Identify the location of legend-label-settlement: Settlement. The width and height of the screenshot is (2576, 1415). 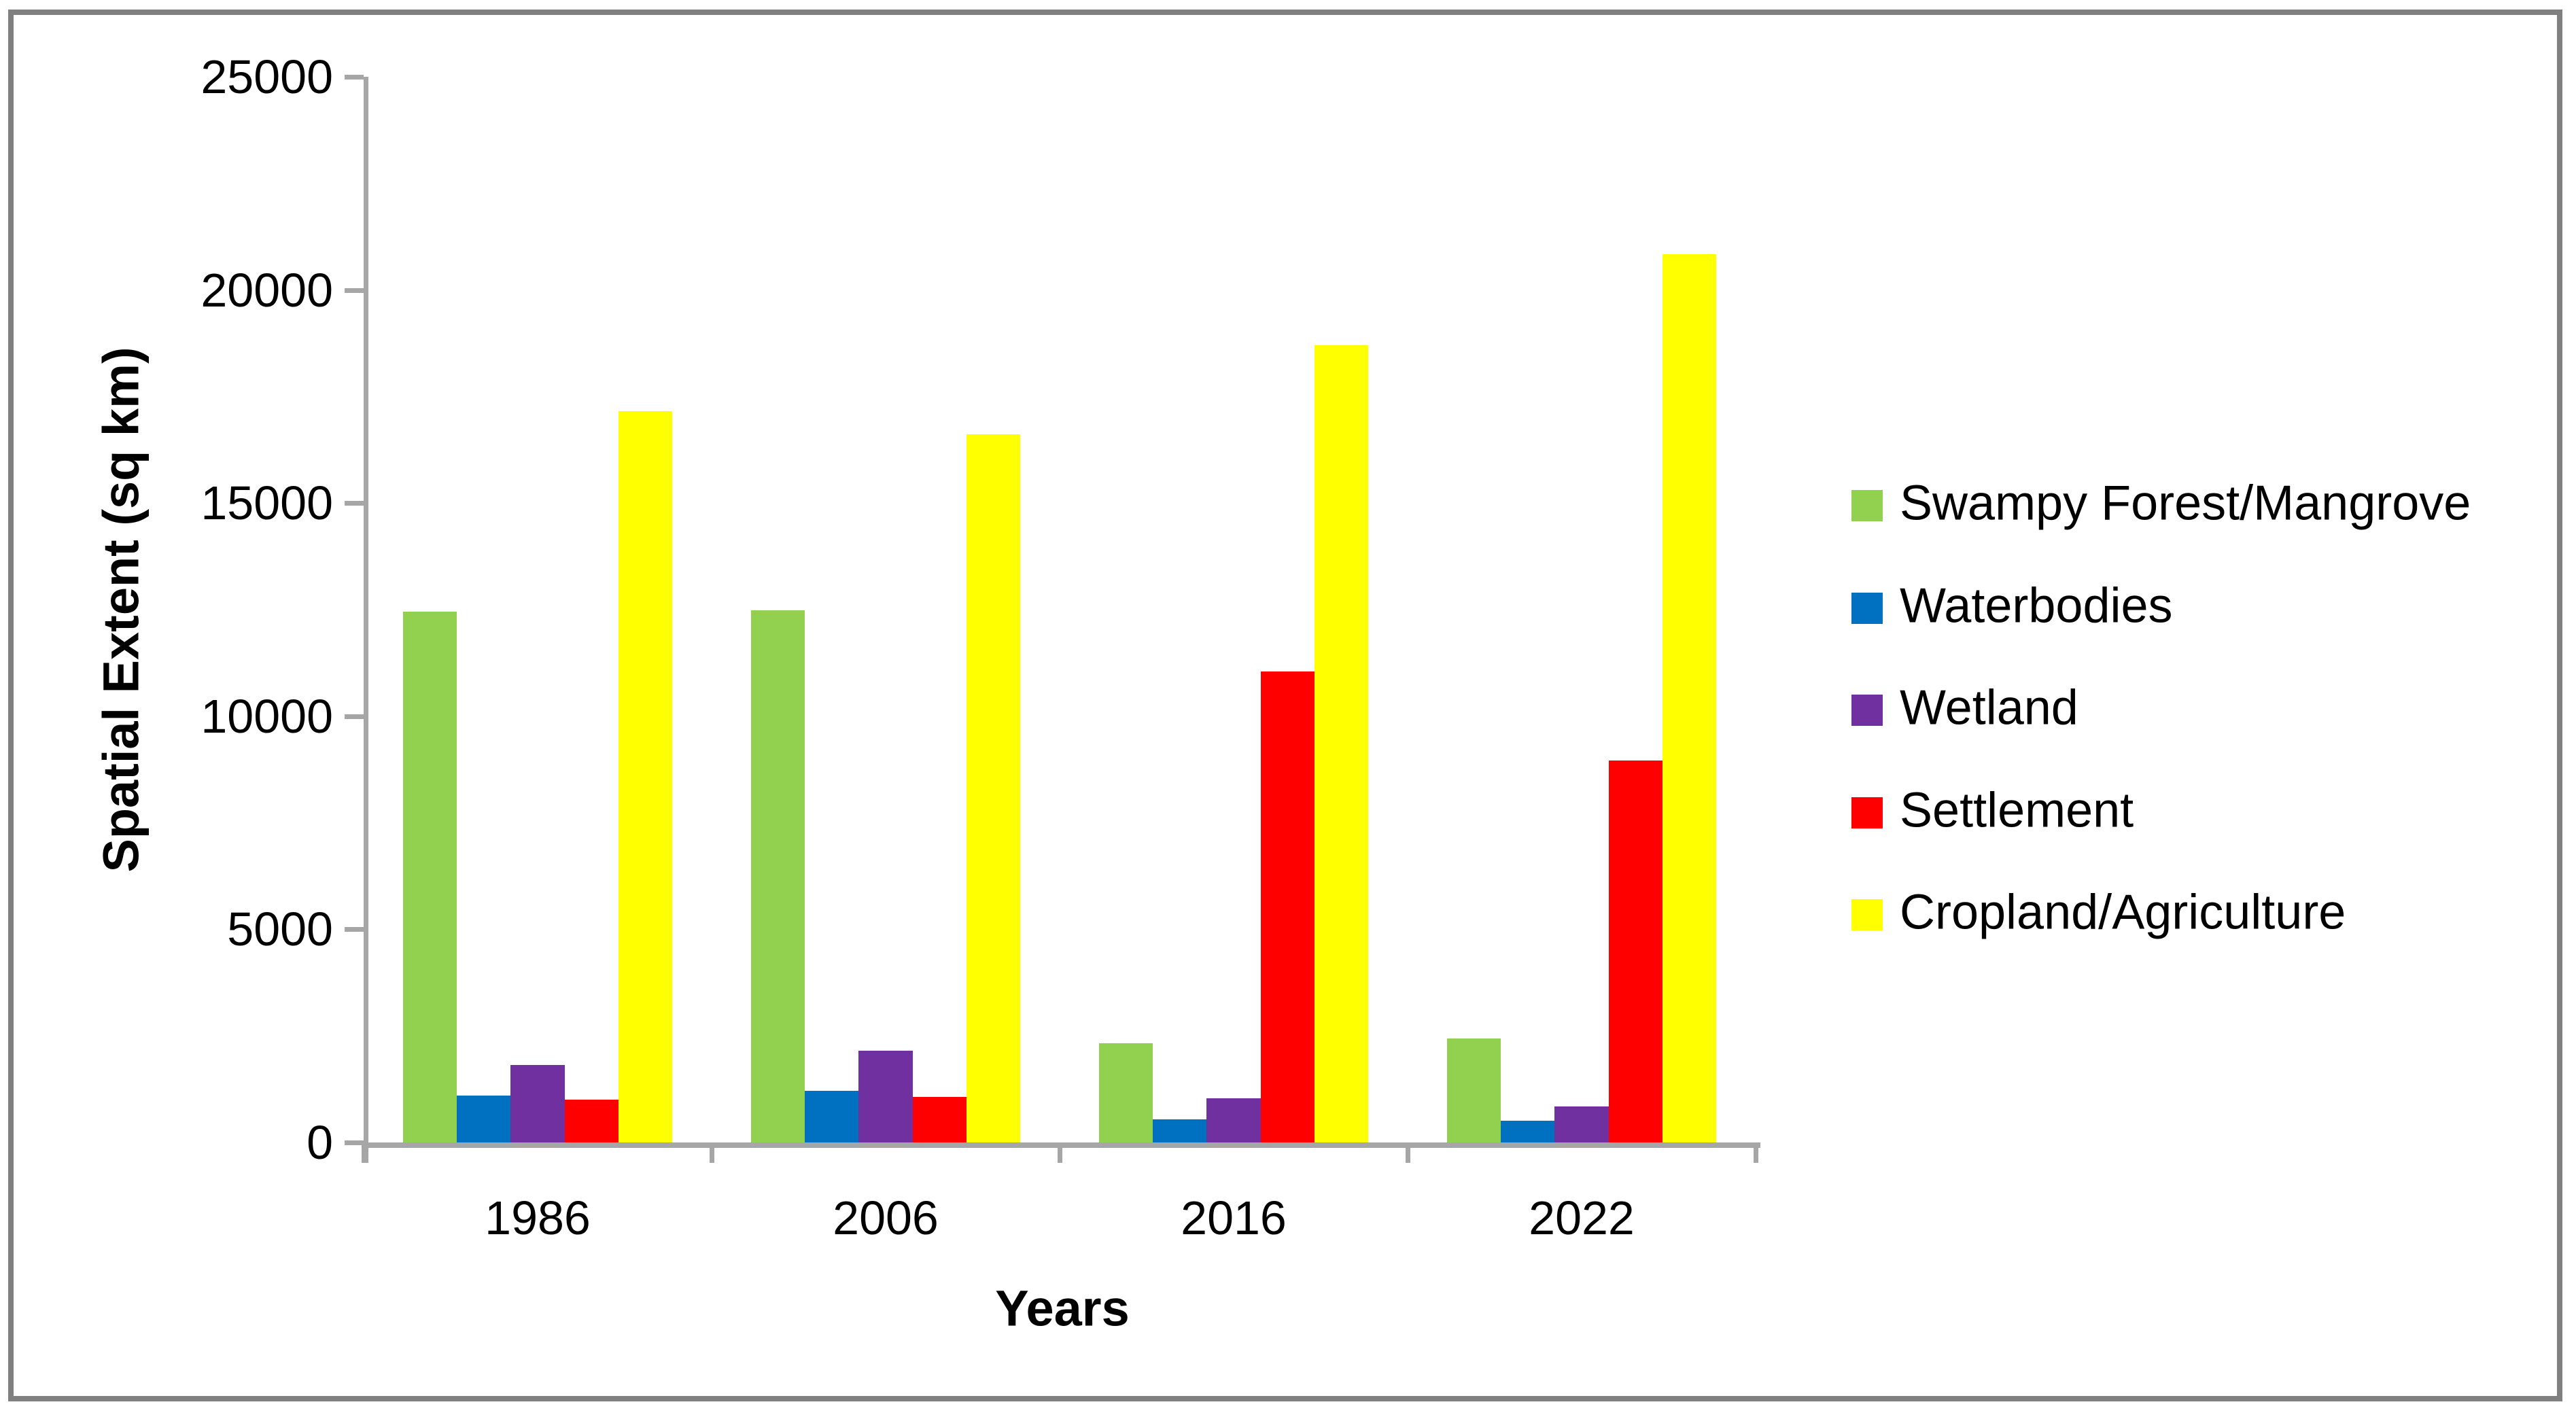
(2017, 810).